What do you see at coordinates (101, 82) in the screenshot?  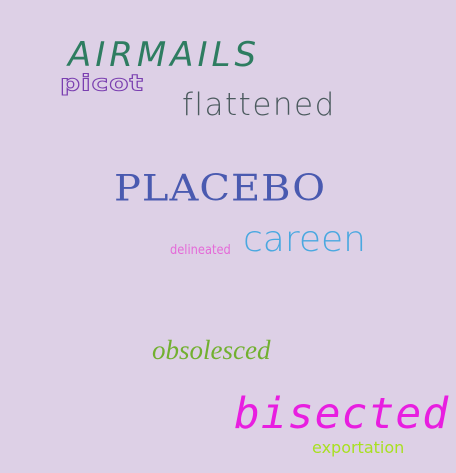 I see `word-picot: picot` at bounding box center [101, 82].